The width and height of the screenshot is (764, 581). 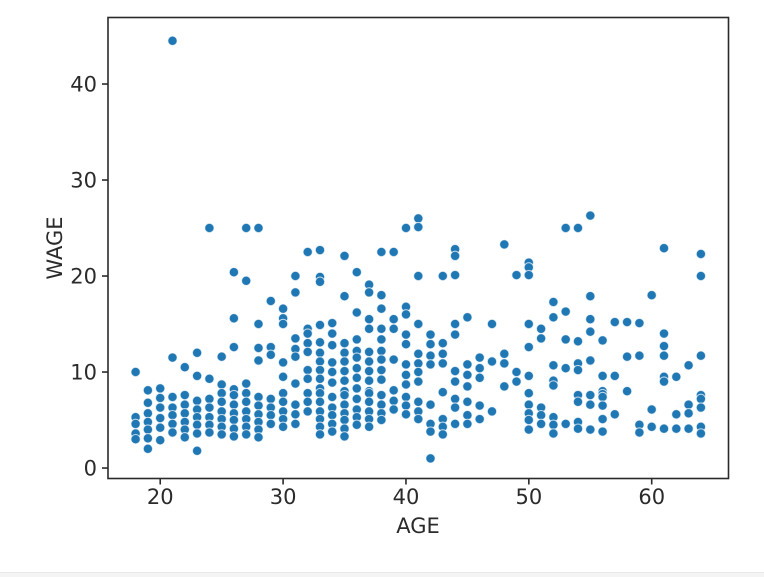 What do you see at coordinates (83, 85) in the screenshot?
I see `y-tick-label: 40` at bounding box center [83, 85].